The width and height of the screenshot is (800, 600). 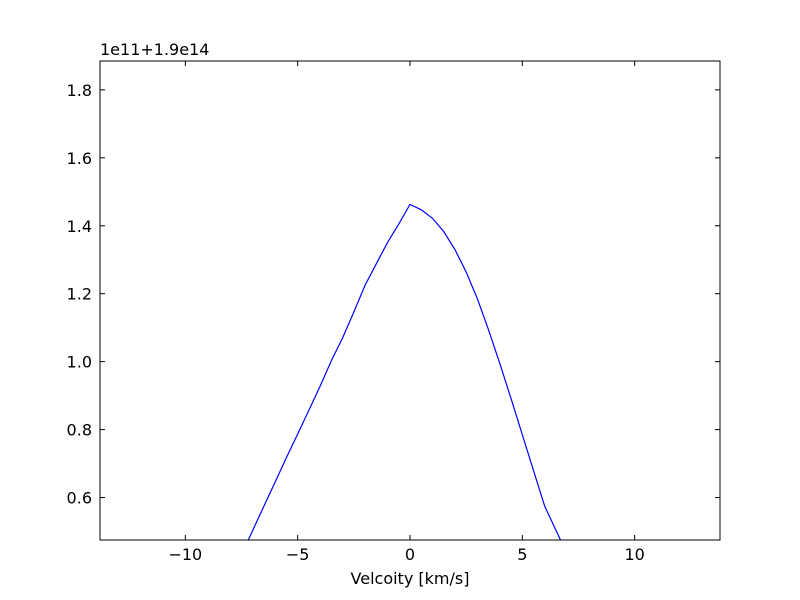 What do you see at coordinates (79, 90) in the screenshot?
I see `y-tick-label: 1.8` at bounding box center [79, 90].